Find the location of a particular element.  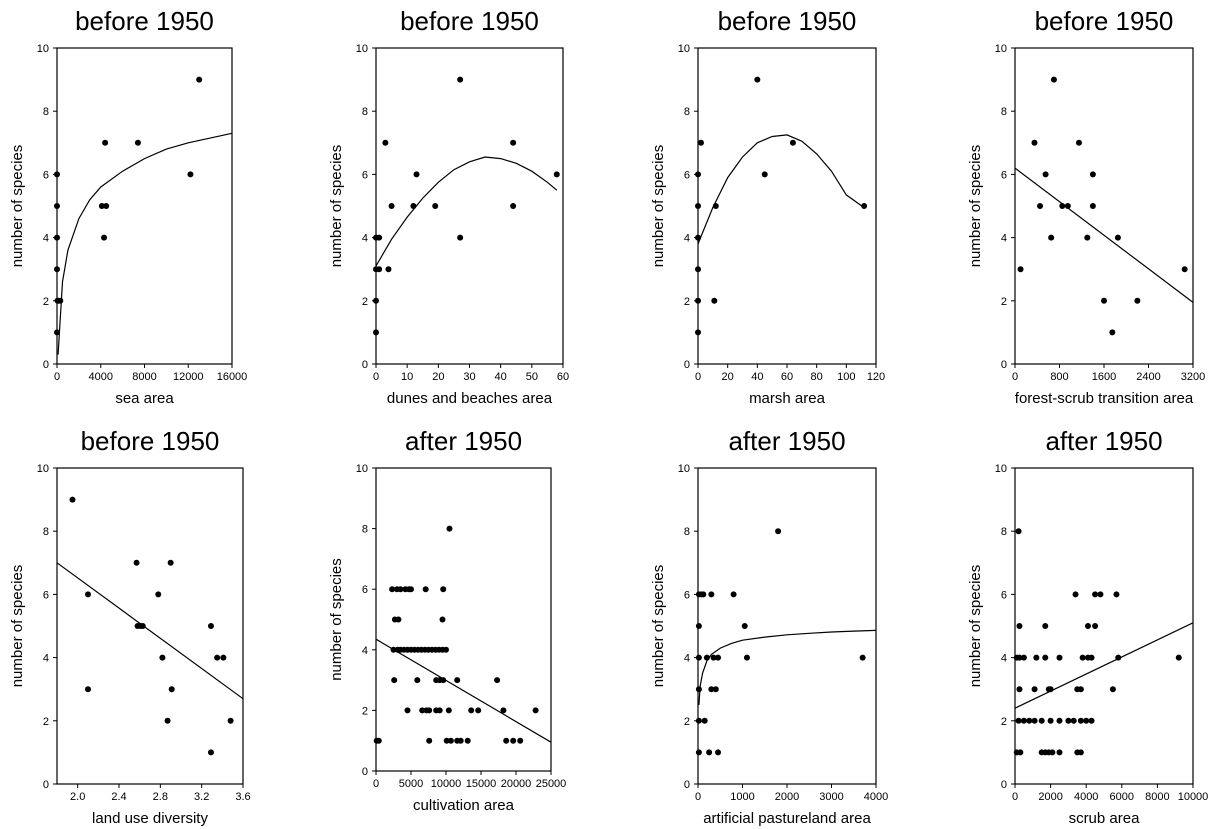

x-tick-label: 60 is located at coordinates (563, 377).